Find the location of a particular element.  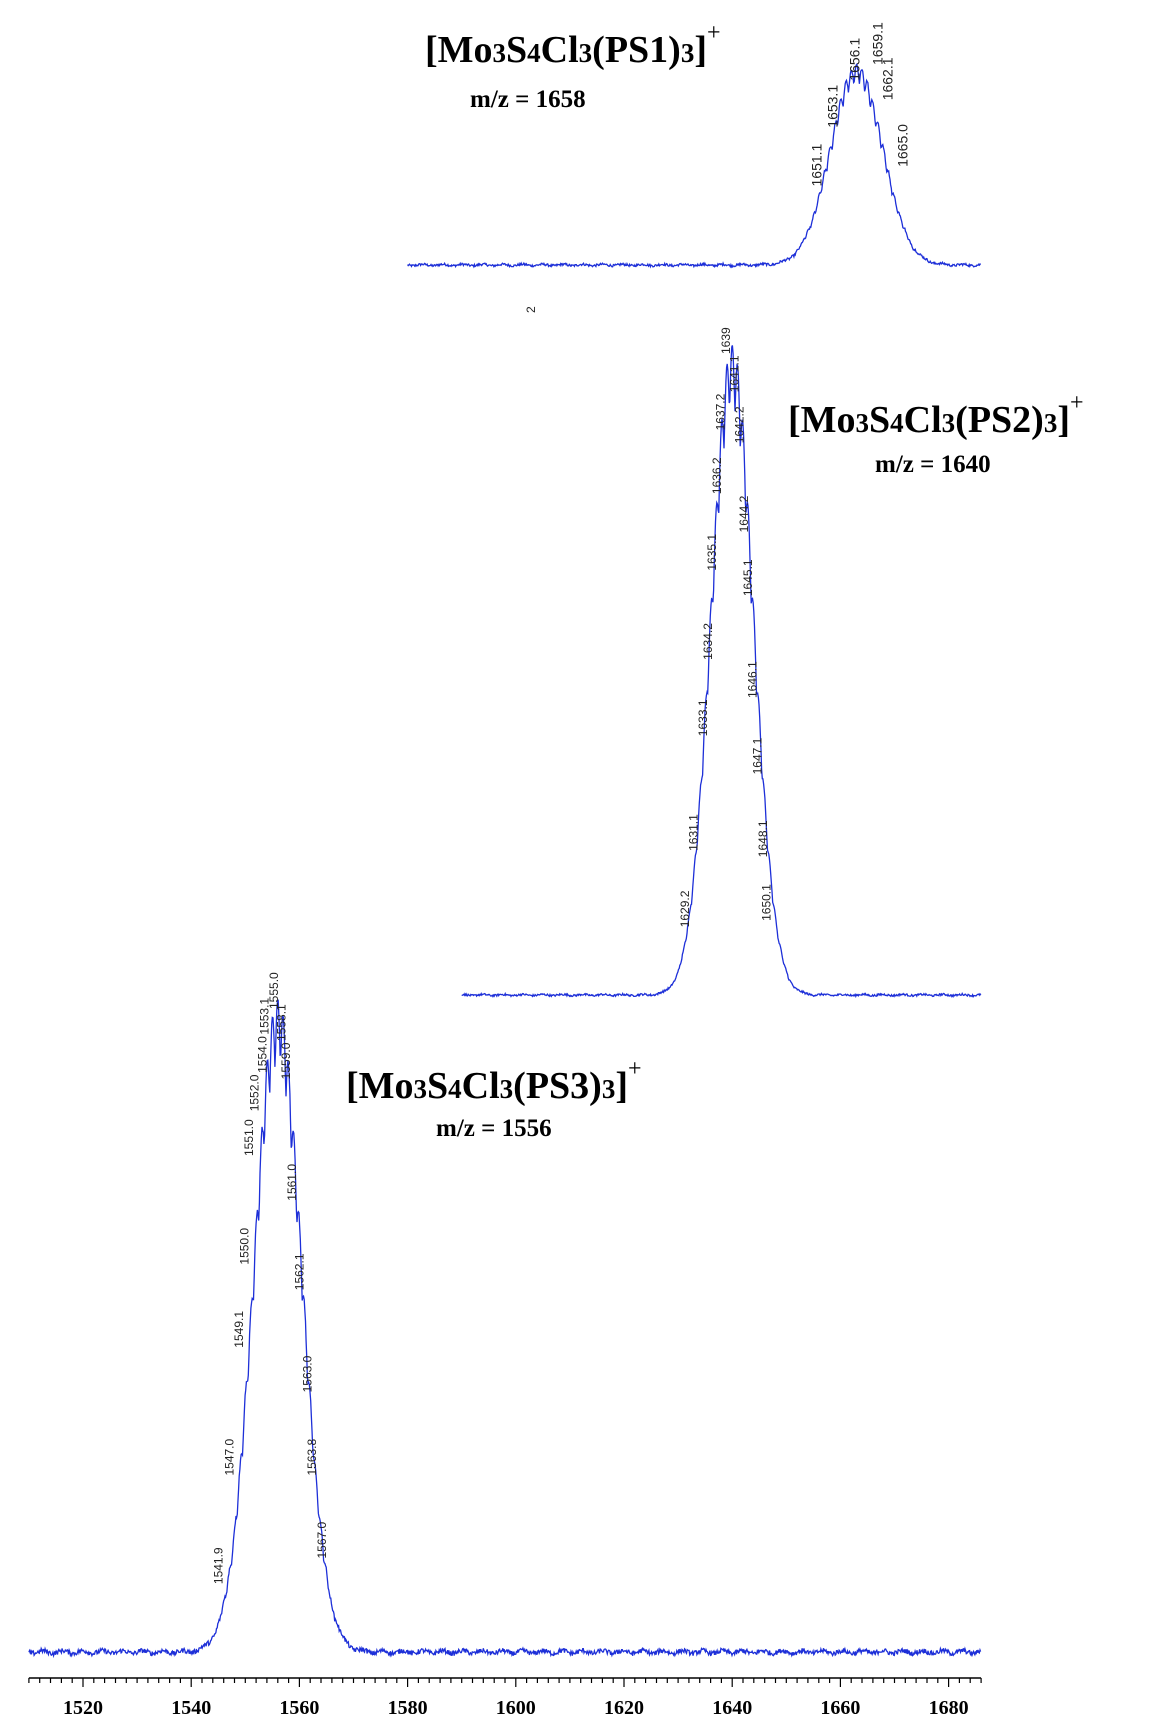

peak-label: 1629.2 is located at coordinates (685, 908).